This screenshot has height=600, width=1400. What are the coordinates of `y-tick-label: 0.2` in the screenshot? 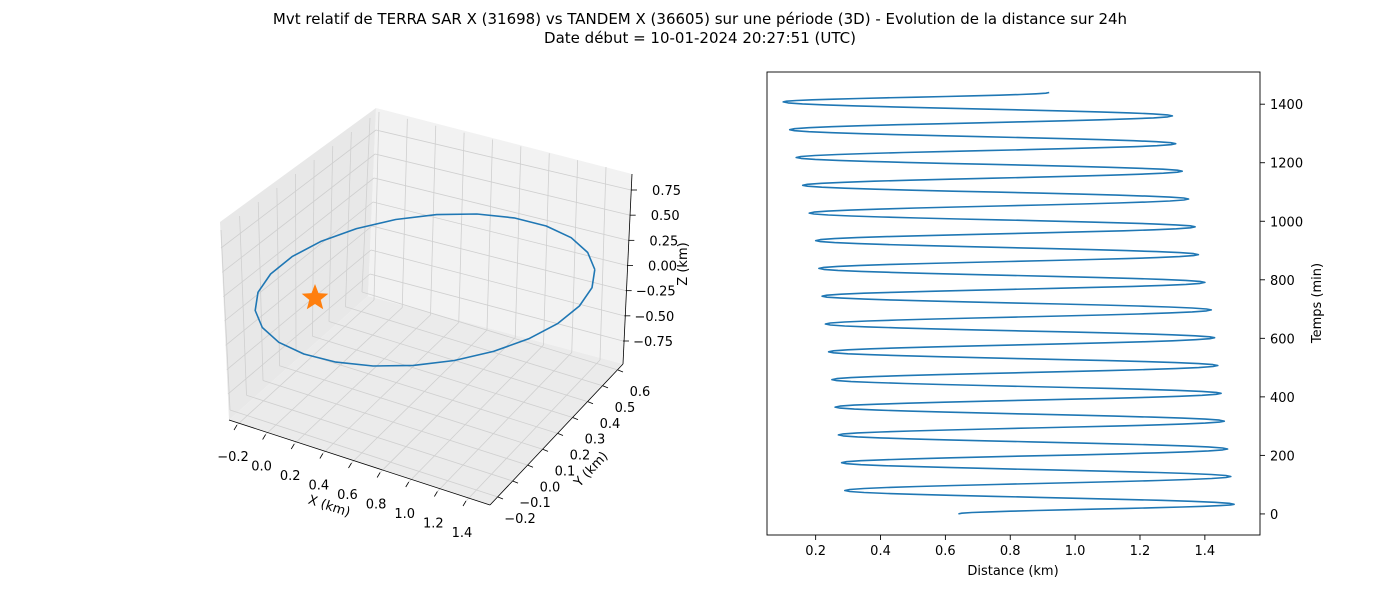 It's located at (580, 456).